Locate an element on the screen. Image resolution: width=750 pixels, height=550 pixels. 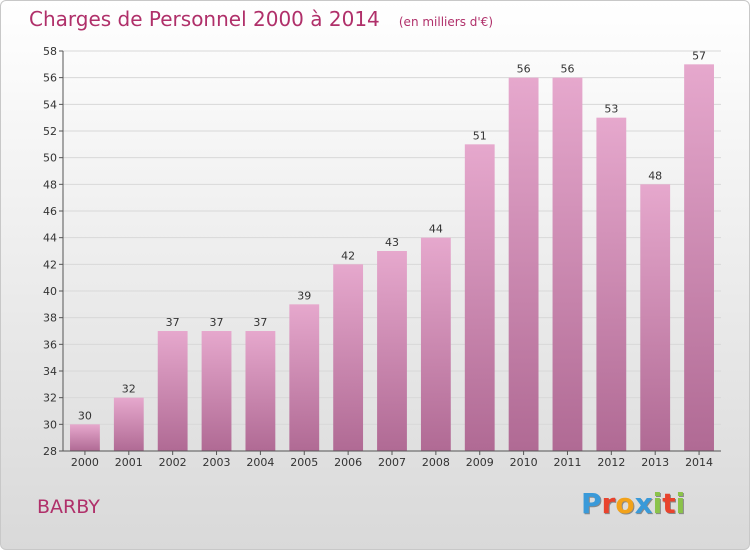
chart-title: Charges de Personnel 2000 à 2014 is located at coordinates (204, 19).